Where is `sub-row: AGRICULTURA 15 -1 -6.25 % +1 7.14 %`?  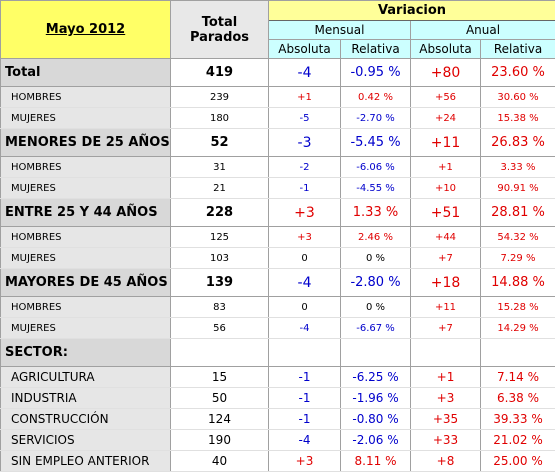 sub-row: AGRICULTURA 15 -1 -6.25 % +1 7.14 % is located at coordinates (277, 377).